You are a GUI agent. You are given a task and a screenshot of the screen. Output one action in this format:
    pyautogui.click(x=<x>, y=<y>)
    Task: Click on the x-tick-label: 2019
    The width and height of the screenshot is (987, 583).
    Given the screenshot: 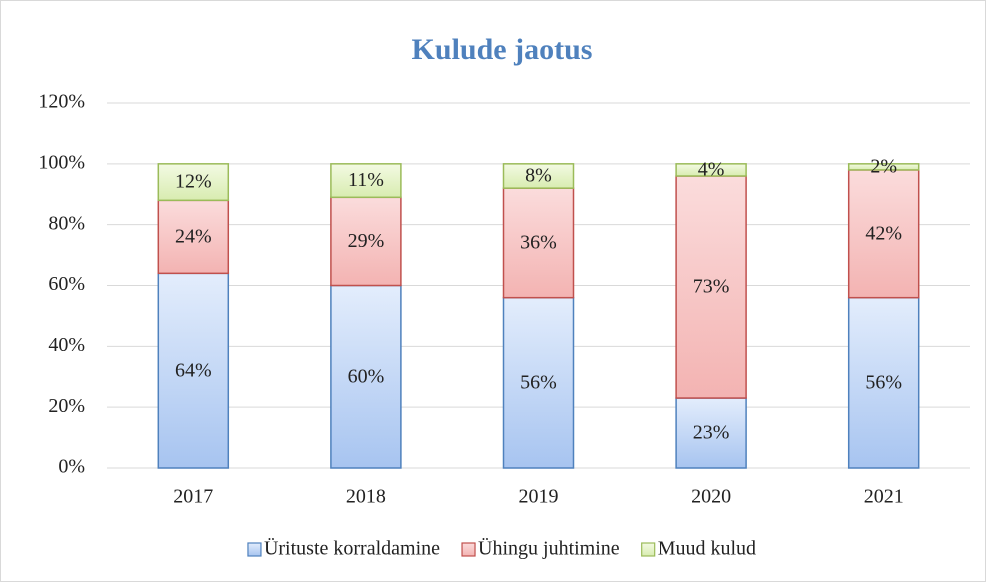 What is the action you would take?
    pyautogui.click(x=539, y=497)
    